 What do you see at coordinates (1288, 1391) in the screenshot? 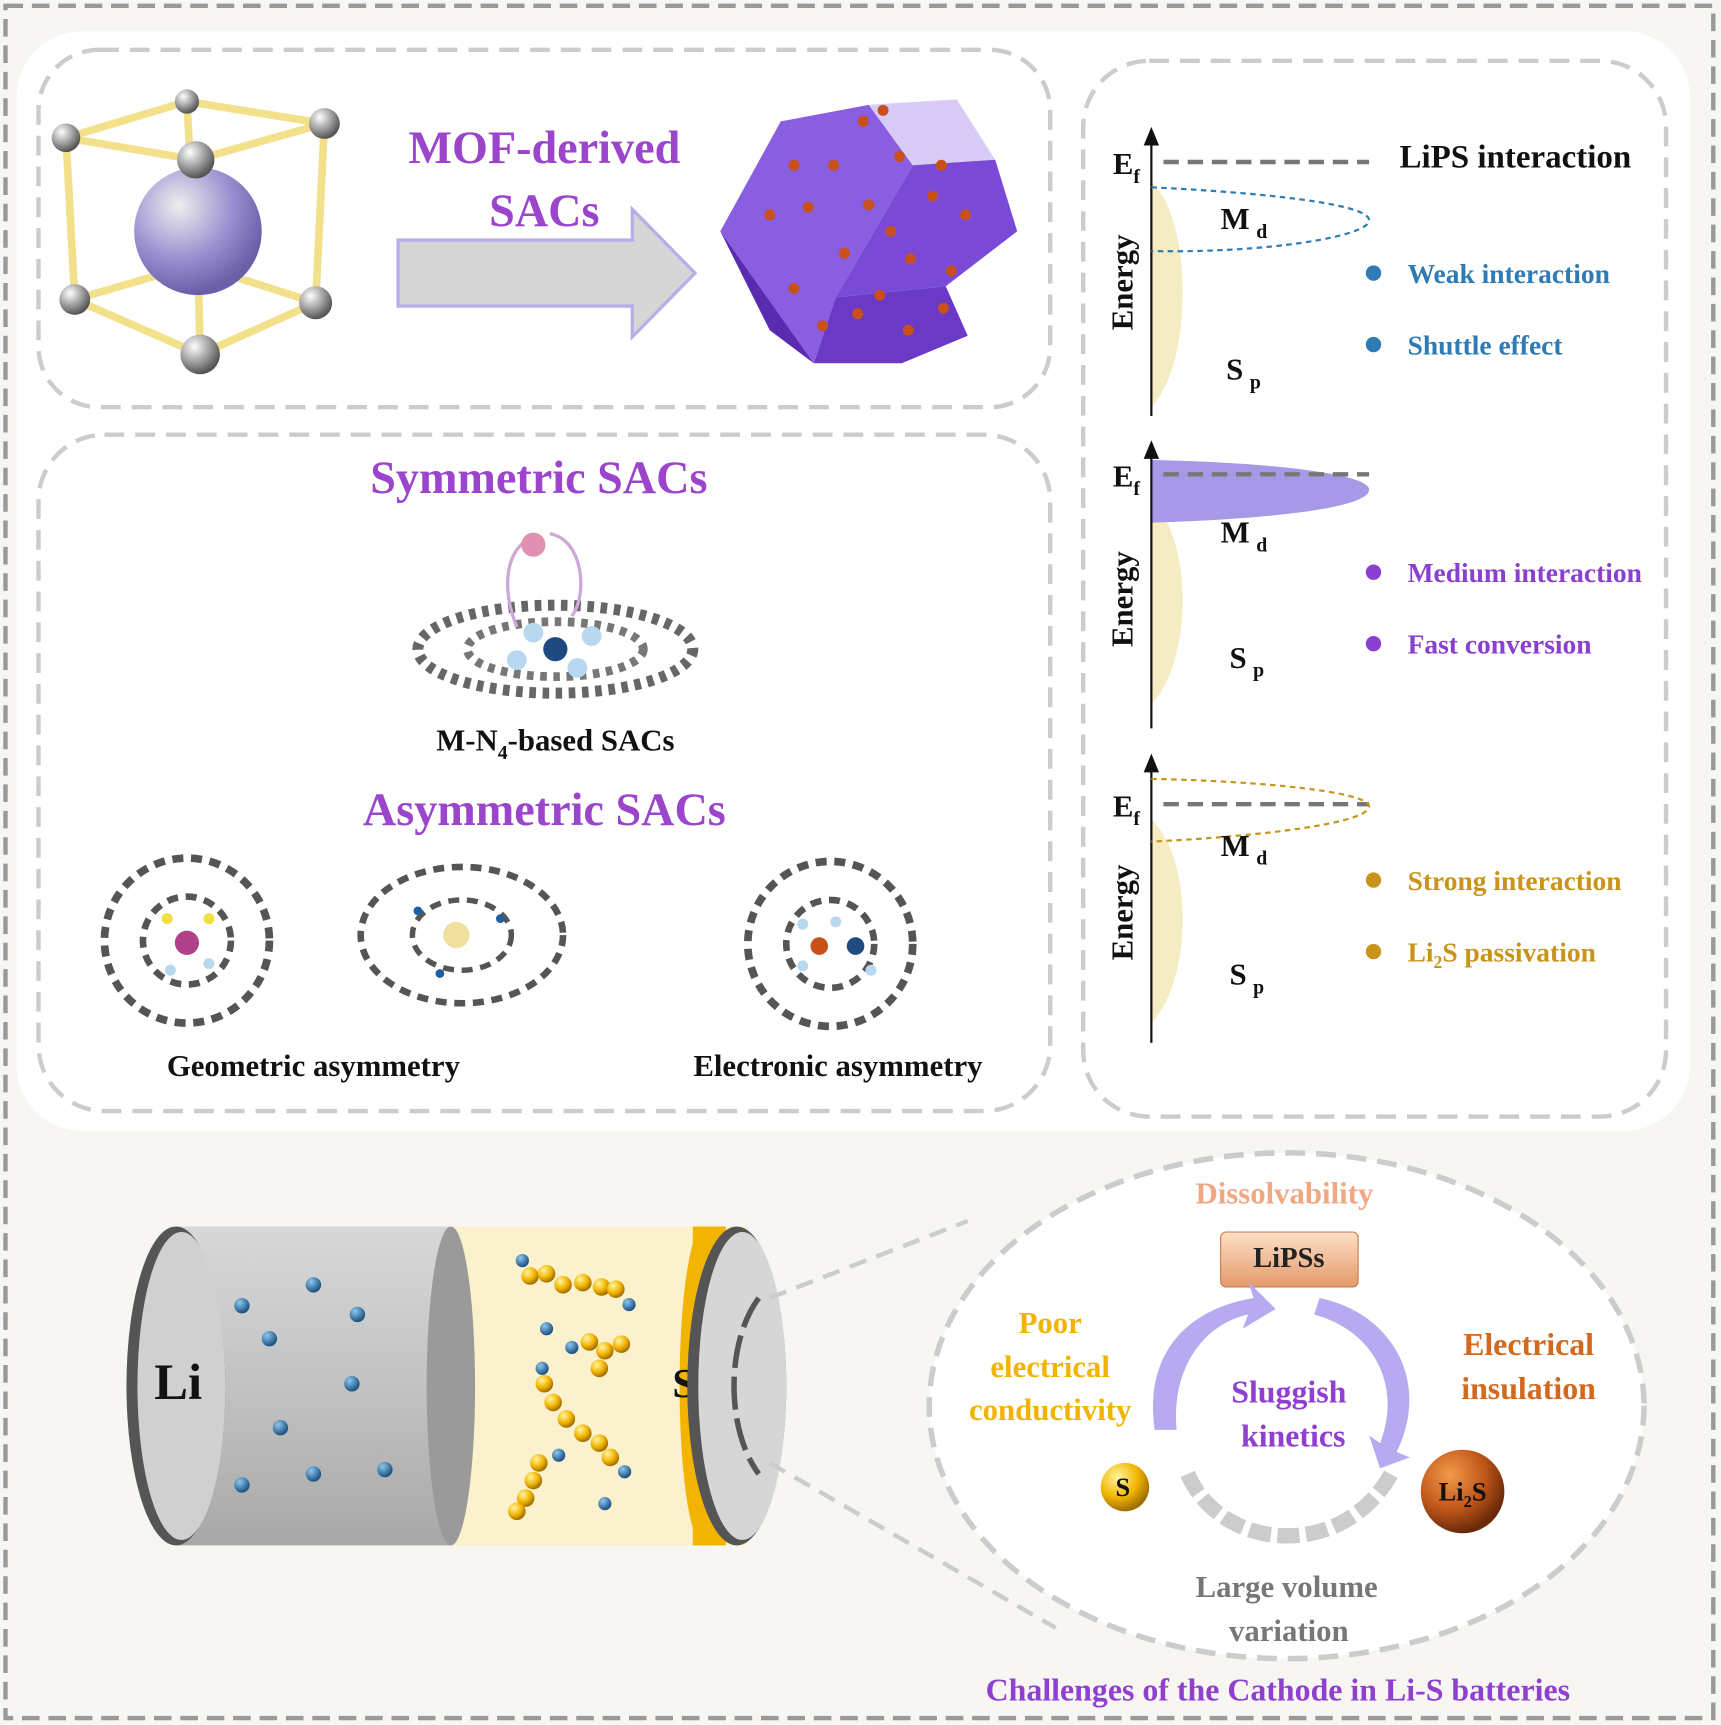
I see `sluggish-kinetics-line1: Sluggish` at bounding box center [1288, 1391].